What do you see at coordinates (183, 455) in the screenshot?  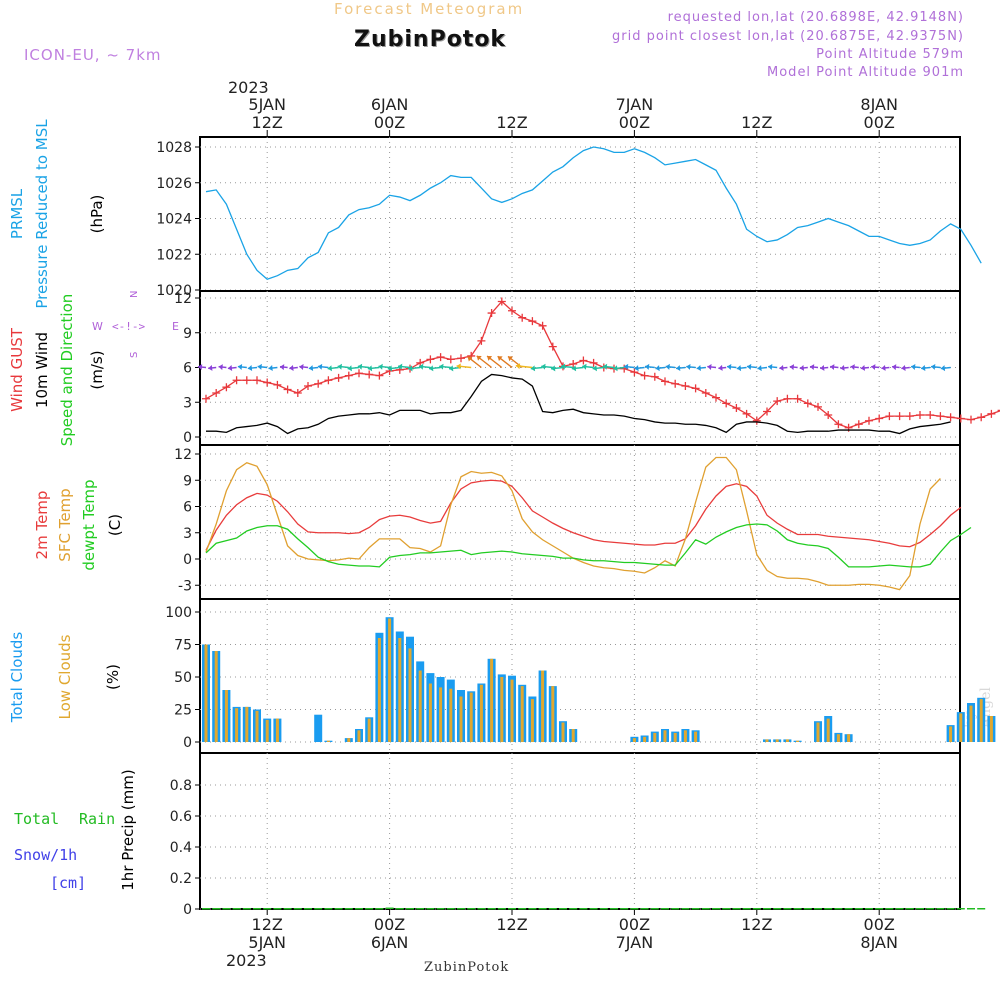 I see `ytick-label: 12` at bounding box center [183, 455].